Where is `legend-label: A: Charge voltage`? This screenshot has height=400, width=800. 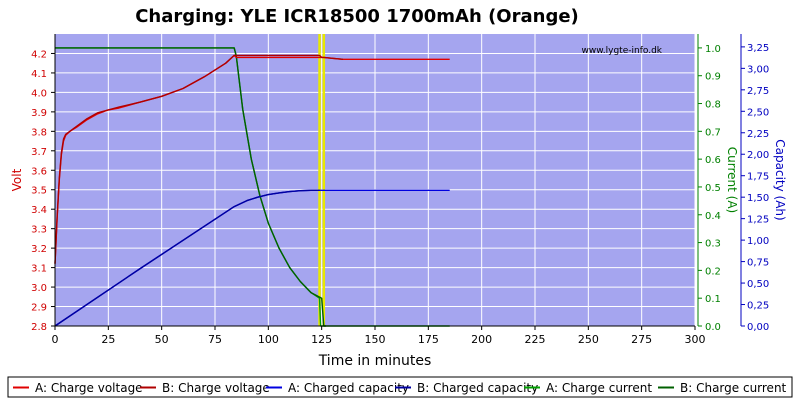
legend-label: A: Charge voltage is located at coordinates (89, 388).